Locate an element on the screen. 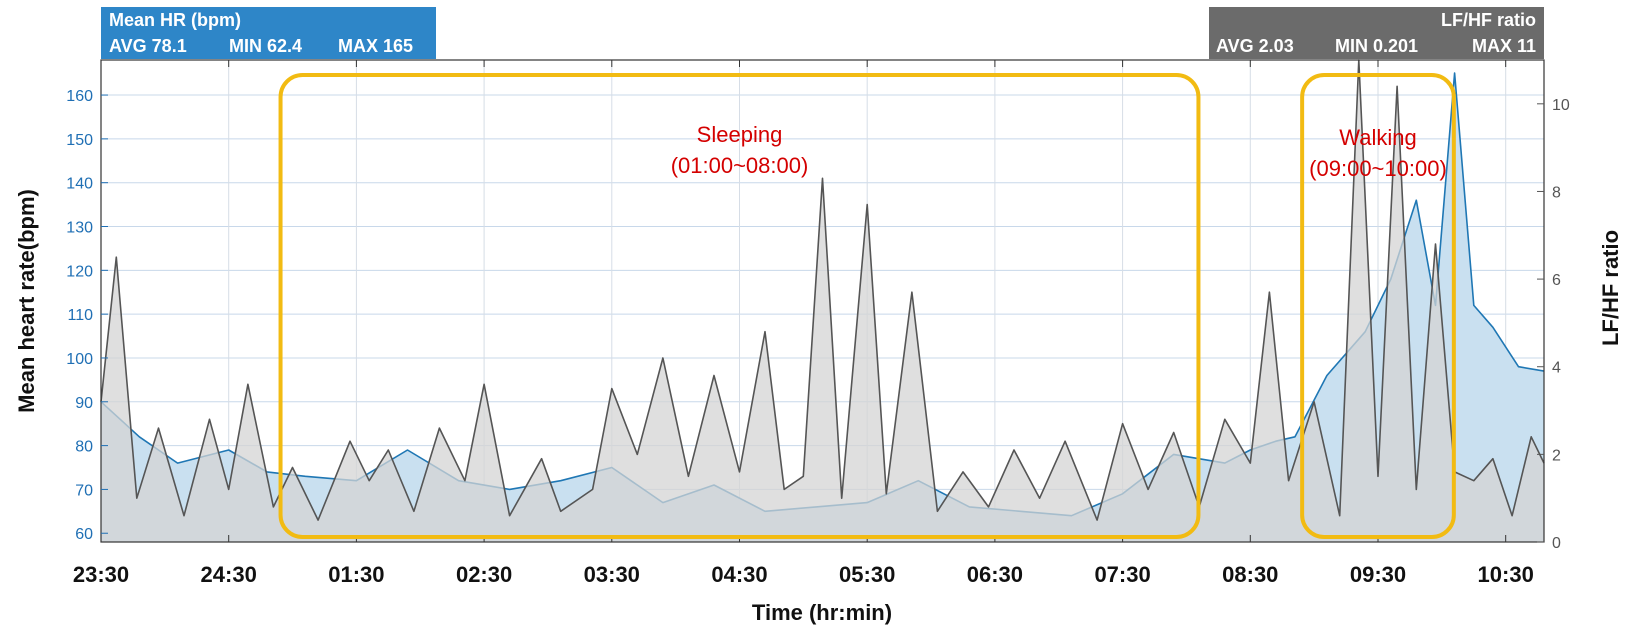  y2-axis-title: LF/HF ratio is located at coordinates (1610, 288).